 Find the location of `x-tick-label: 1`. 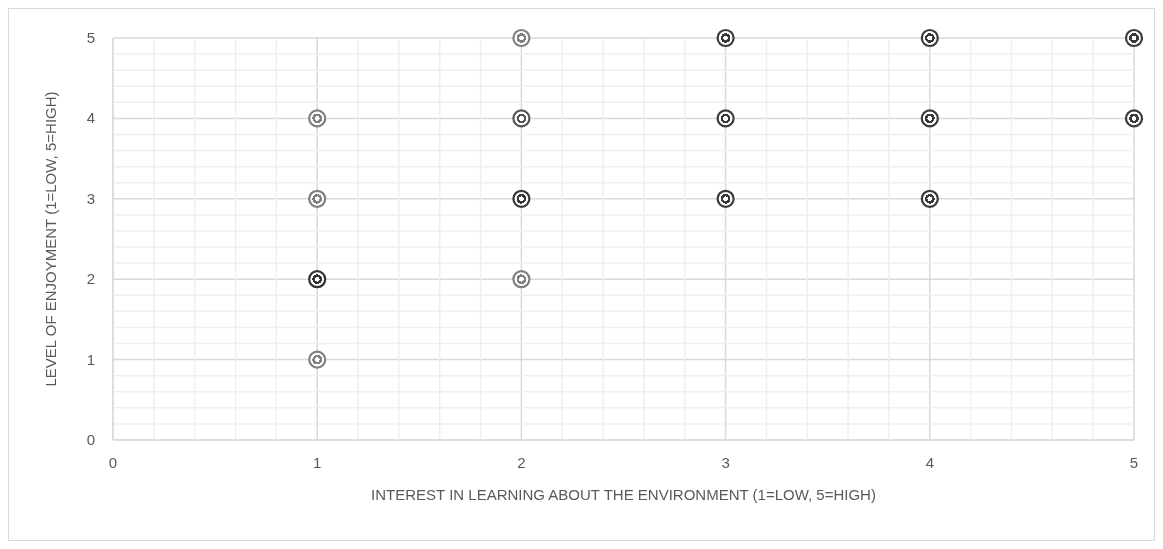

x-tick-label: 1 is located at coordinates (317, 462).